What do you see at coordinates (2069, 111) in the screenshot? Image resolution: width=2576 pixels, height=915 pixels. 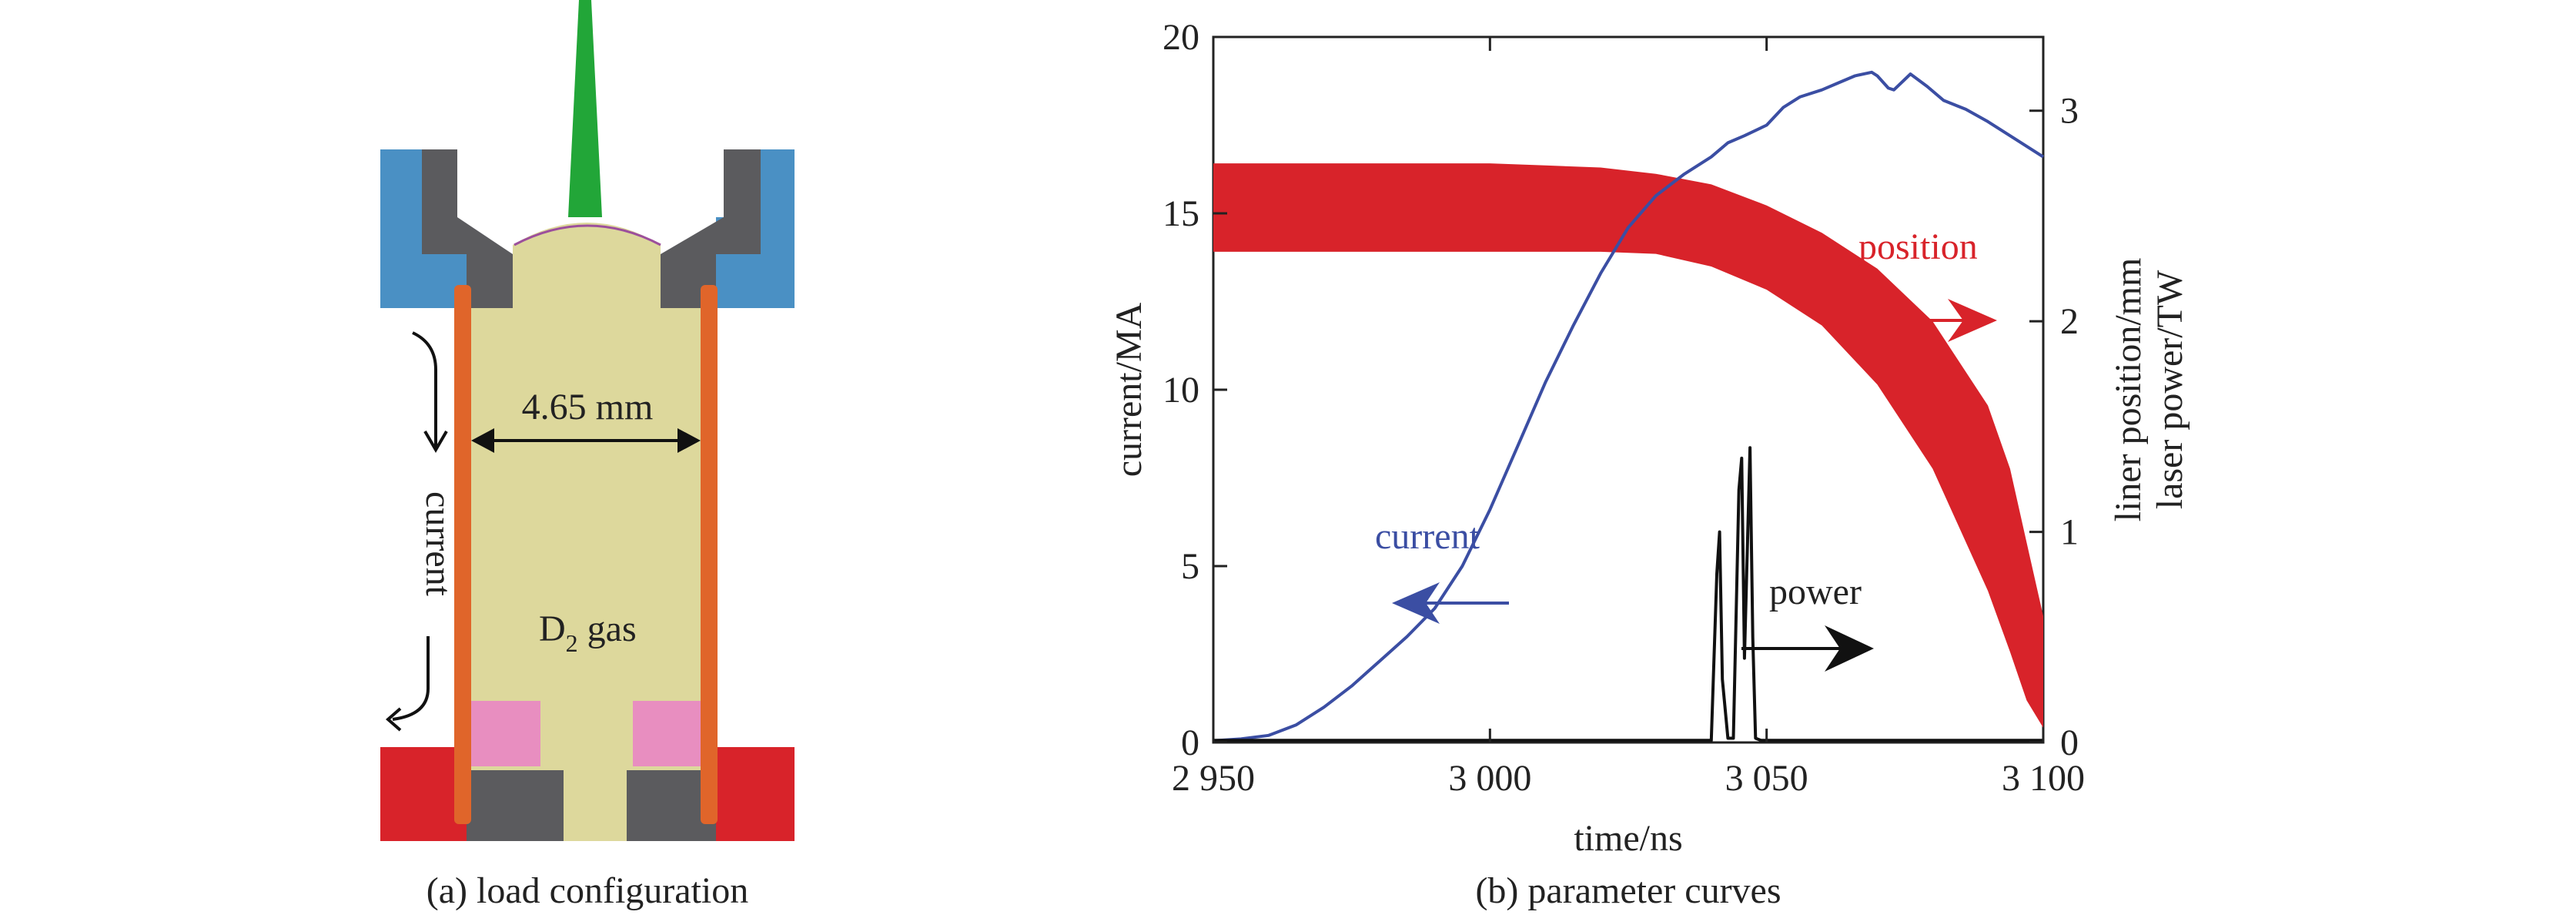 I see `y-right-tick-label: 3` at bounding box center [2069, 111].